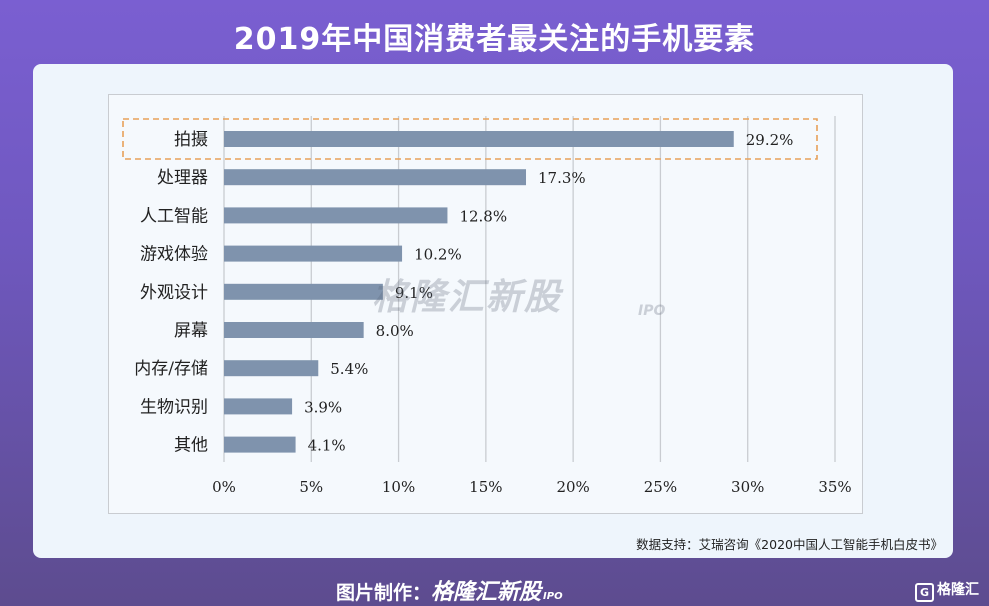 The width and height of the screenshot is (989, 606). I want to click on footer-brand: 格隆汇新股, so click(486, 592).